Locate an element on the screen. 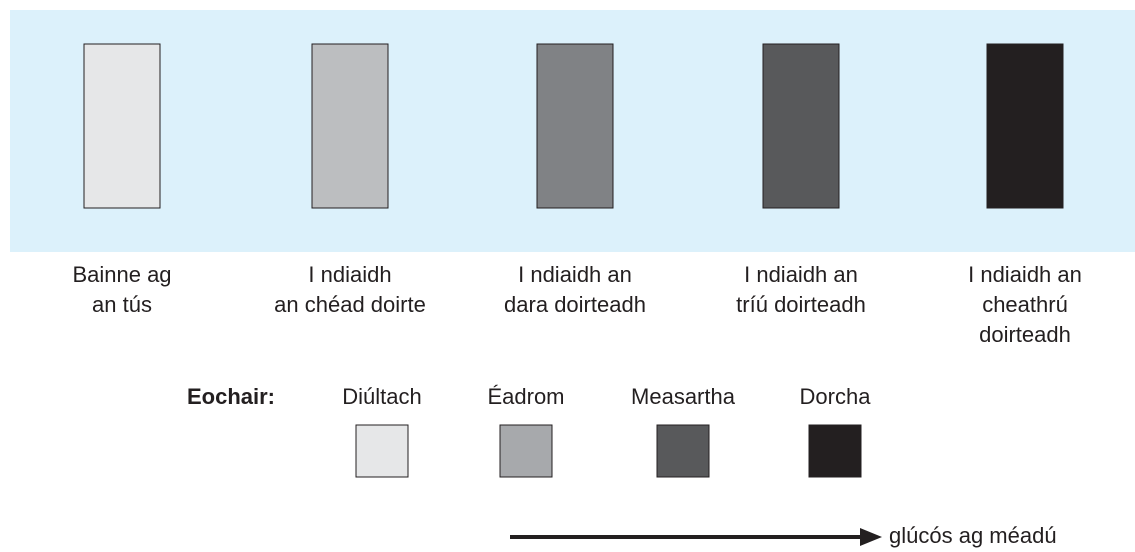  key-label: Dorcha is located at coordinates (836, 396).